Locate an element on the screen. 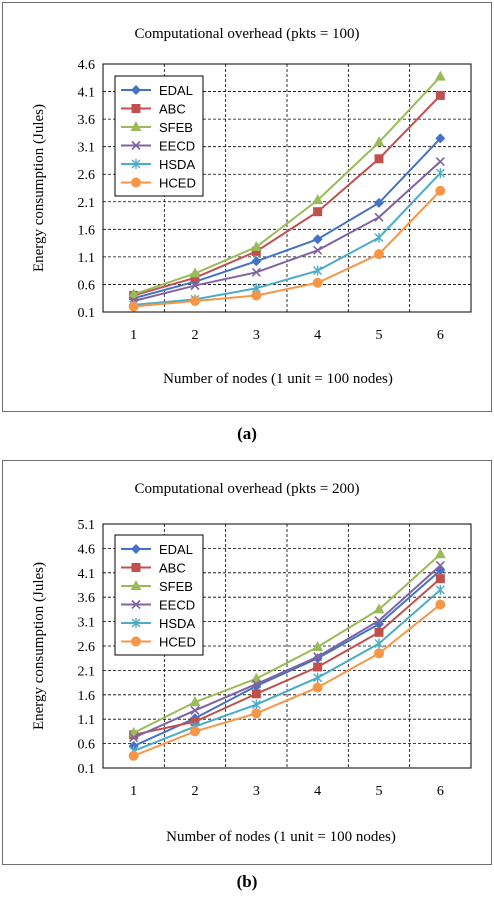 Image resolution: width=494 pixels, height=900 pixels. x-axis-label: Number of nodes (1 unit = 100 nodes) is located at coordinates (278, 379).